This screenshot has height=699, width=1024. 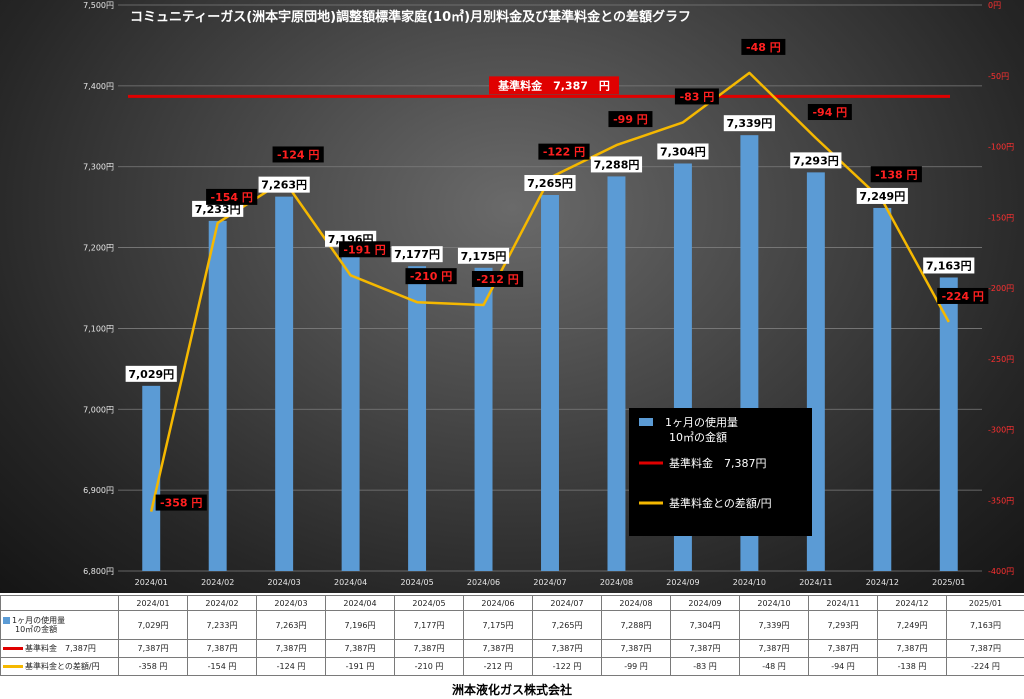 I want to click on y-left-tick-label: 7,200円, so click(x=98, y=248).